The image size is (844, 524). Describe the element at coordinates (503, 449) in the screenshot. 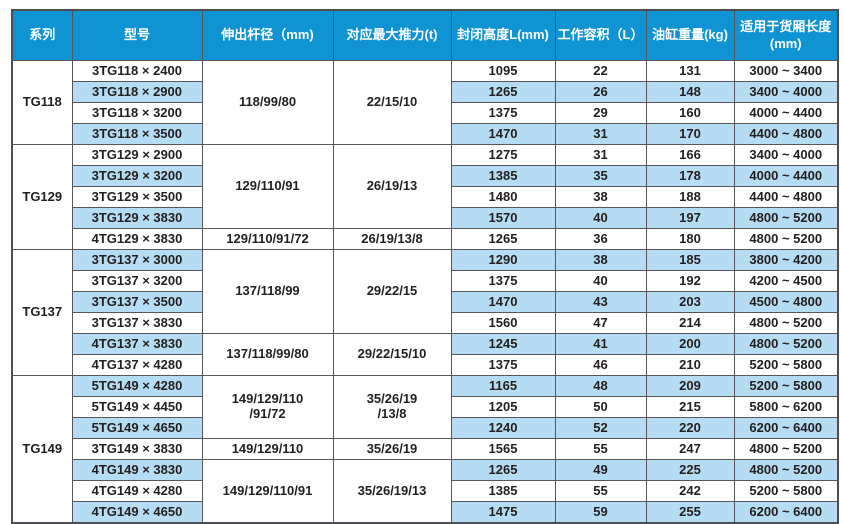

I see `closed-height-cell: 1565` at that location.